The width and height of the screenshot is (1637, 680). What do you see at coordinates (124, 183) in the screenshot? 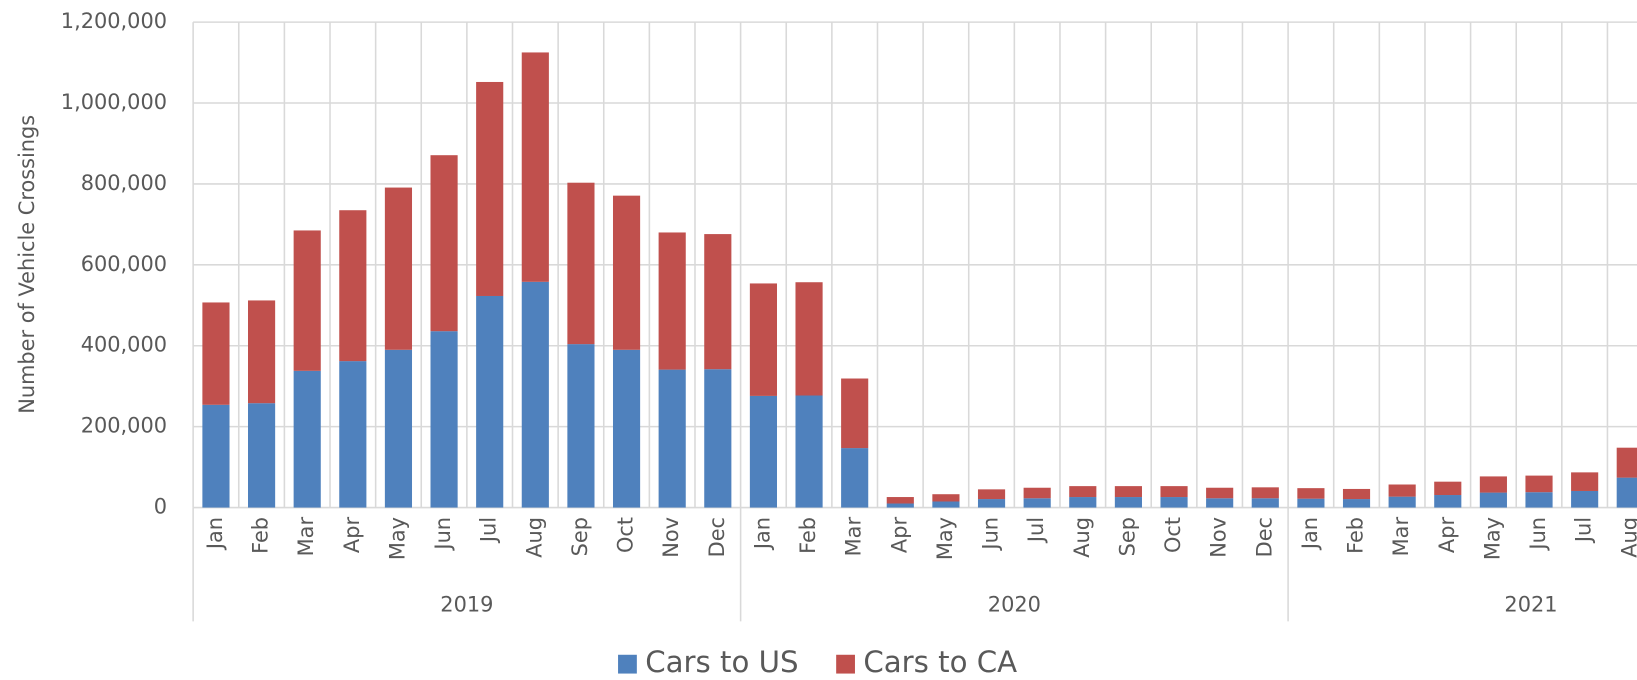
I see `y-tick-label: 800,000` at bounding box center [124, 183].